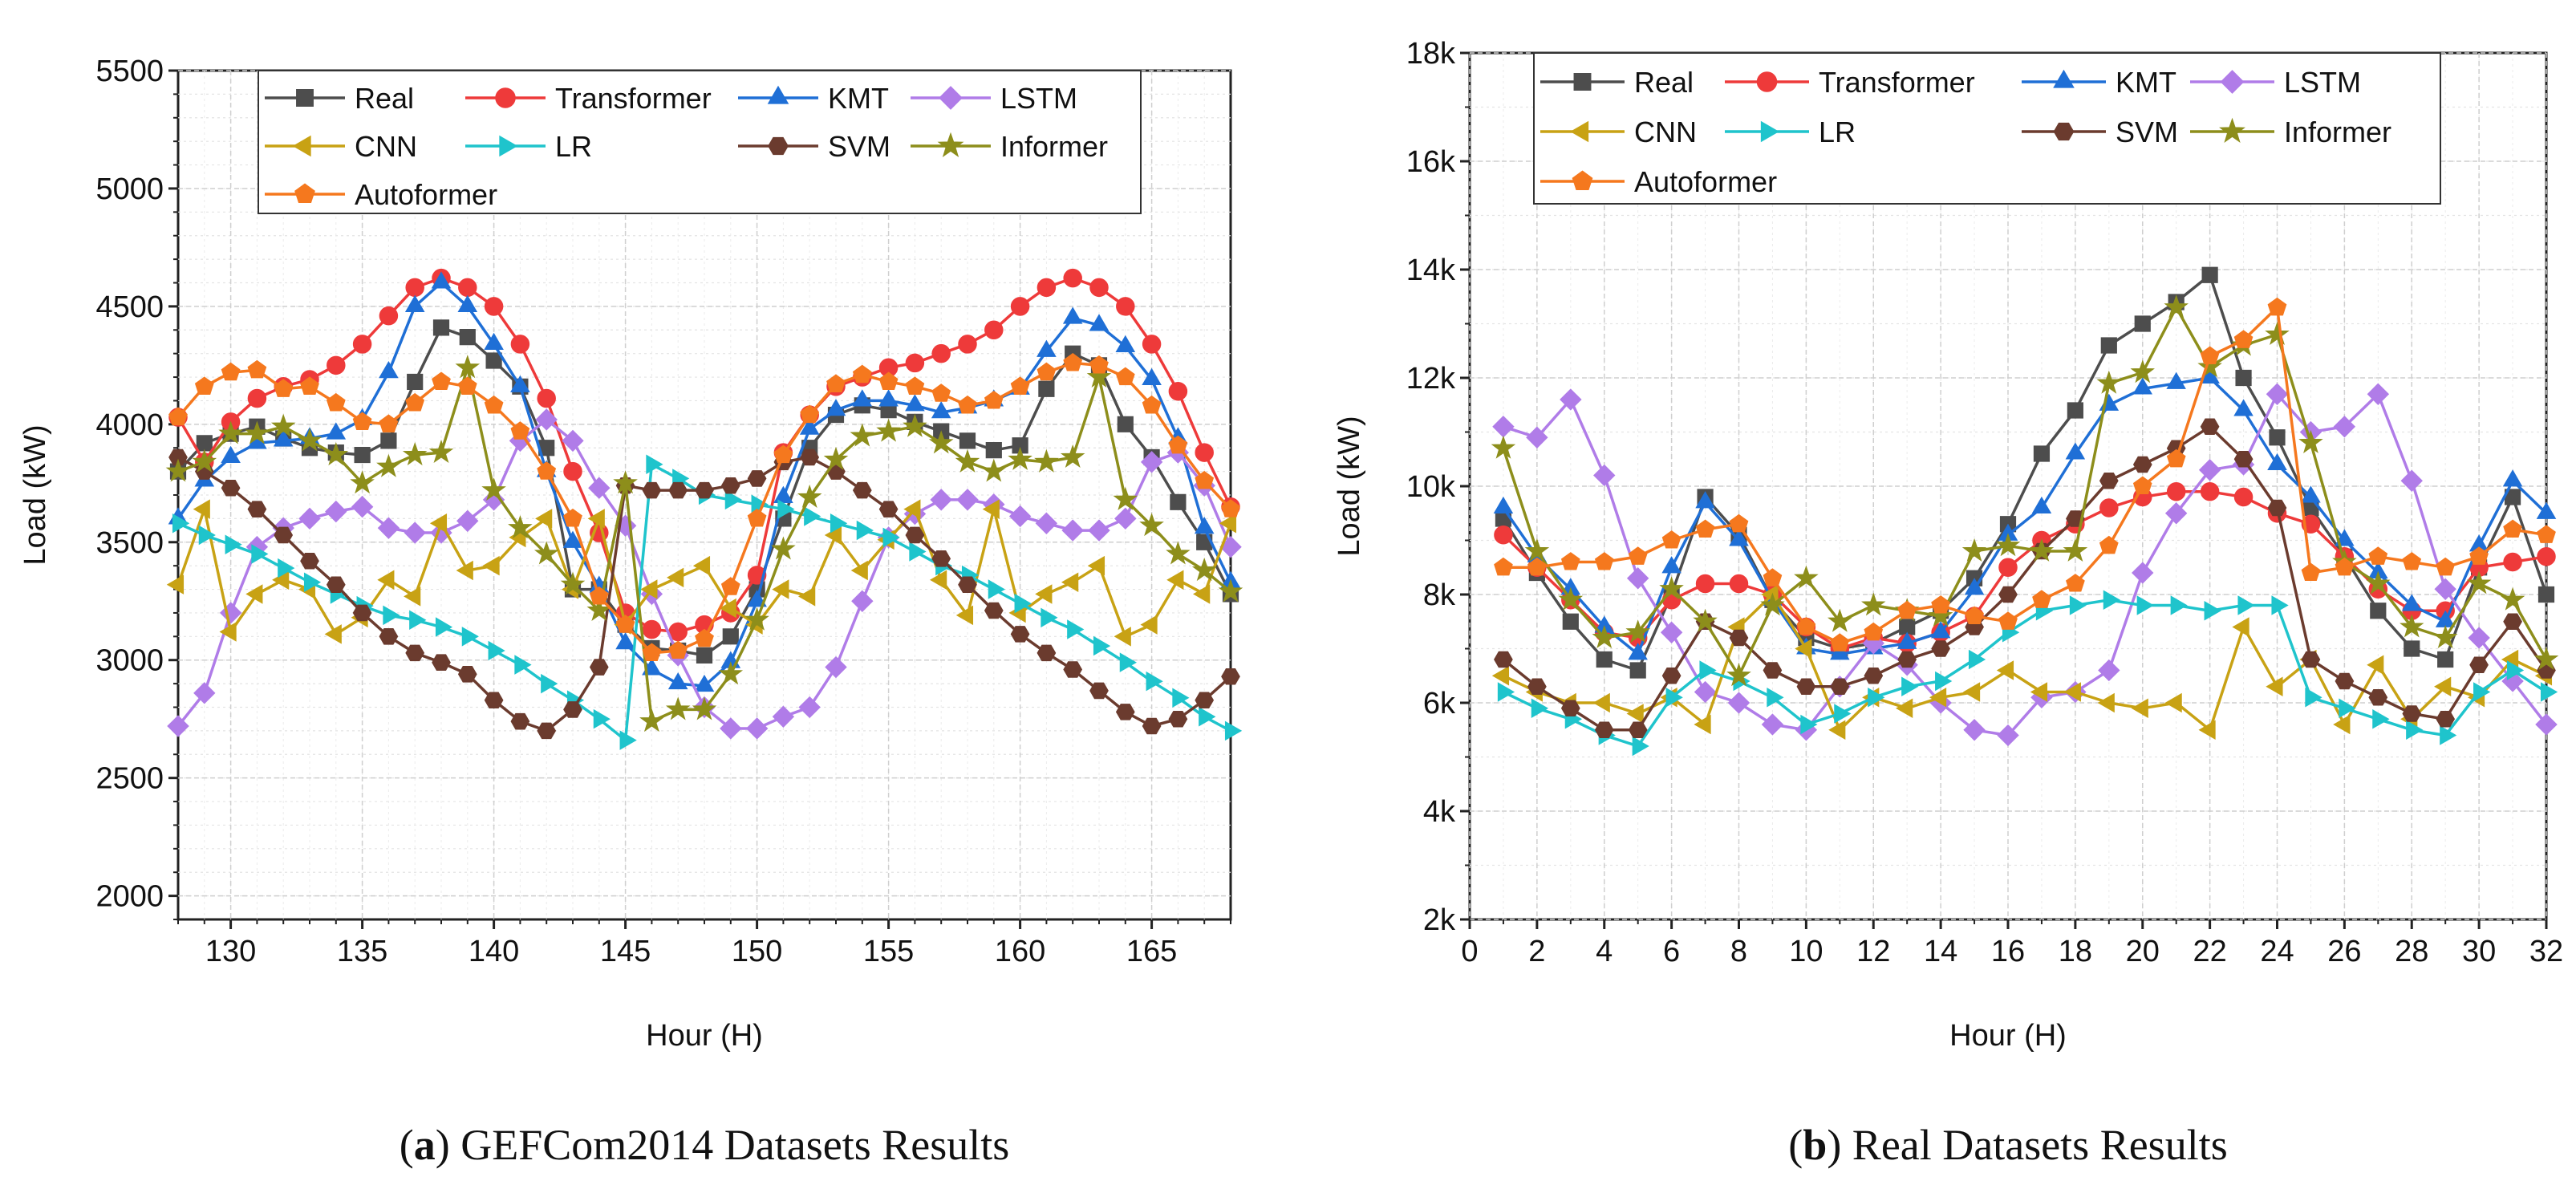 The image size is (2576, 1185). What do you see at coordinates (1431, 379) in the screenshot?
I see `chart-b-y-tick-label: 12k` at bounding box center [1431, 379].